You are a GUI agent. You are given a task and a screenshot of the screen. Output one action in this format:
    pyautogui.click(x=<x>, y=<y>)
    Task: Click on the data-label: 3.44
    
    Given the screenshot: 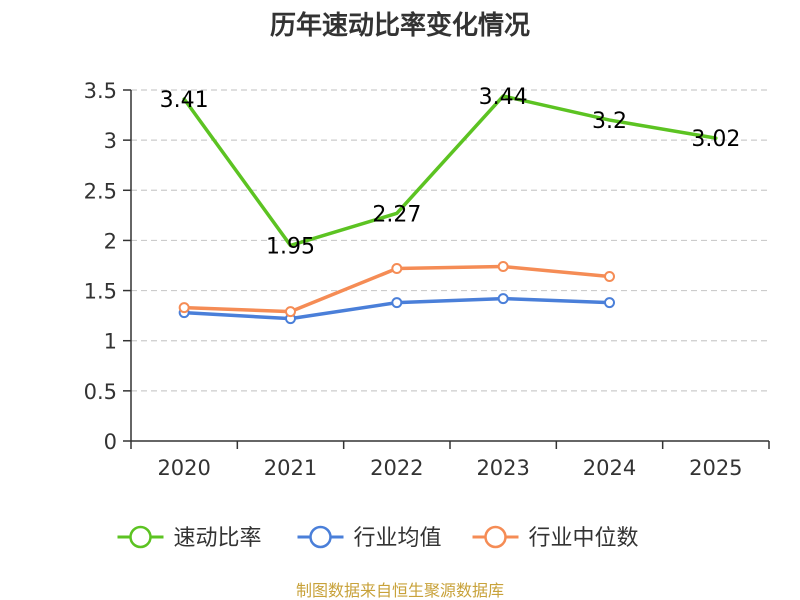 What is the action you would take?
    pyautogui.click(x=503, y=97)
    